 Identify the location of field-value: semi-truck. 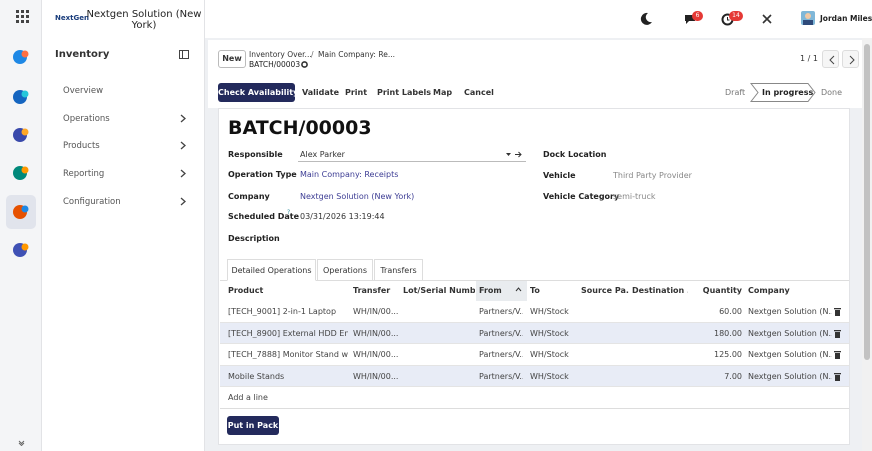
(634, 196).